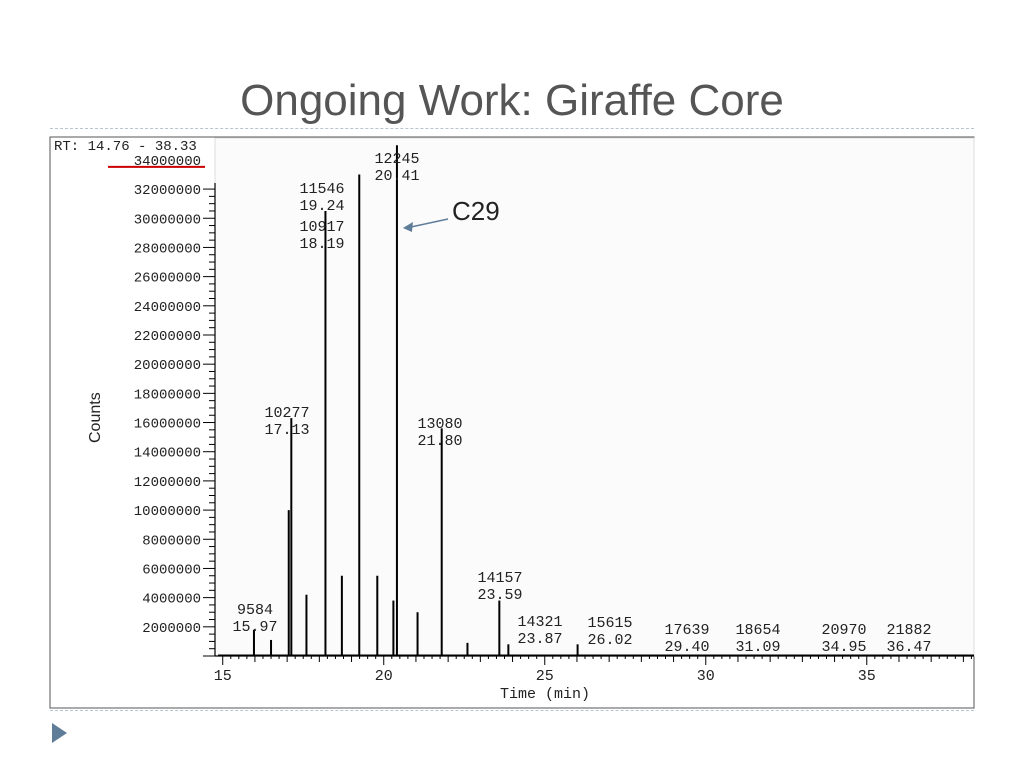  Describe the element at coordinates (539, 639) in the screenshot. I see `peak-label-rt: 23.87` at that location.